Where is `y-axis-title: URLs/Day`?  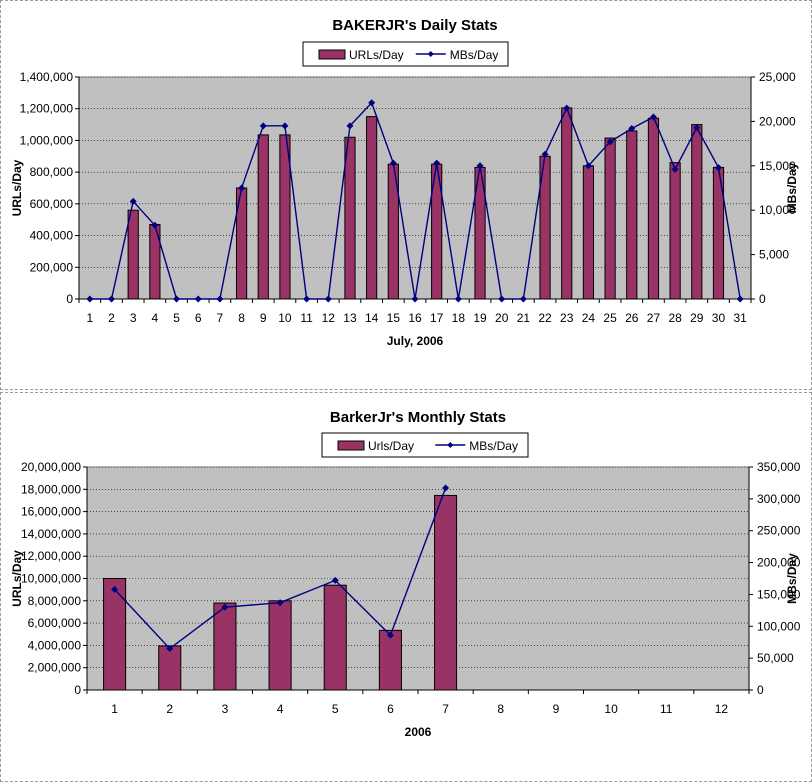 y-axis-title: URLs/Day is located at coordinates (17, 578).